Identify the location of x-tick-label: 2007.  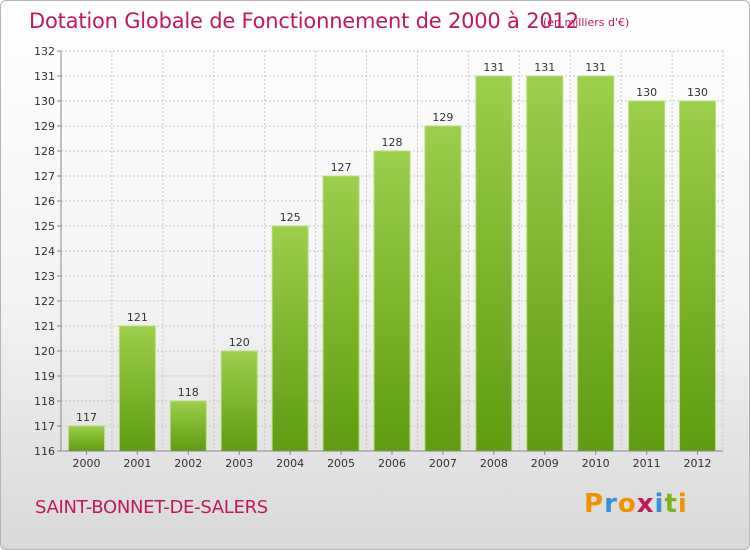
(443, 463).